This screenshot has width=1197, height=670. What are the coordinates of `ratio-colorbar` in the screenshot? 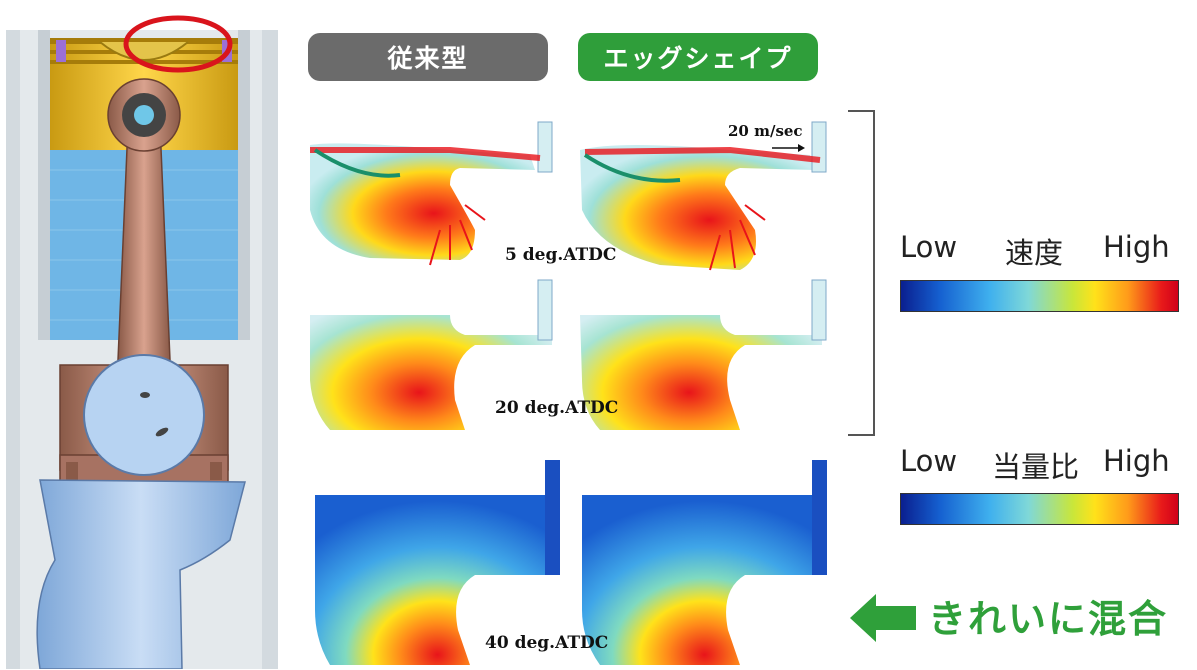 It's located at (1039, 509).